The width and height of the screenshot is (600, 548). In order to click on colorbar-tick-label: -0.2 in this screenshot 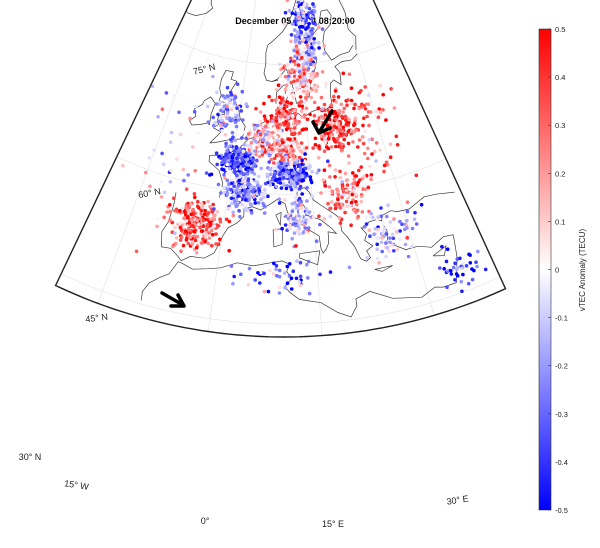, I will do `click(561, 366)`.